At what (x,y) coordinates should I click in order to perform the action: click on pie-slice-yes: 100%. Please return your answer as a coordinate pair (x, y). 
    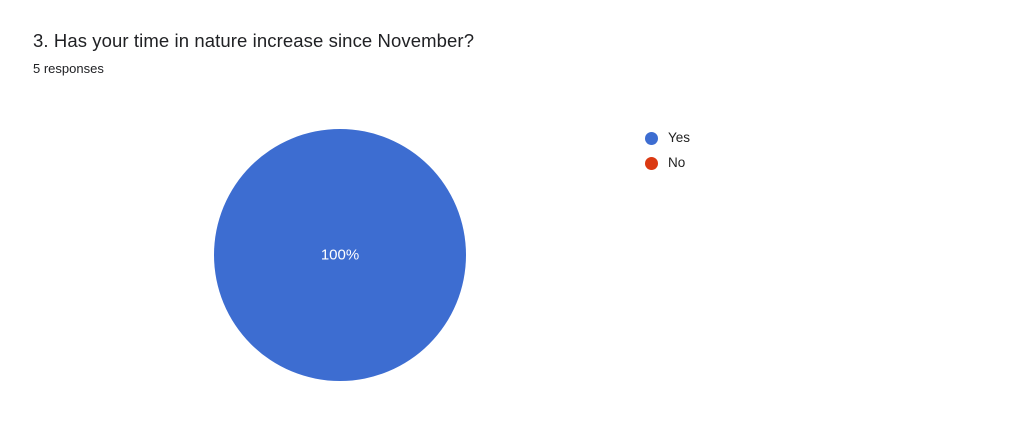
    Looking at the image, I should click on (340, 255).